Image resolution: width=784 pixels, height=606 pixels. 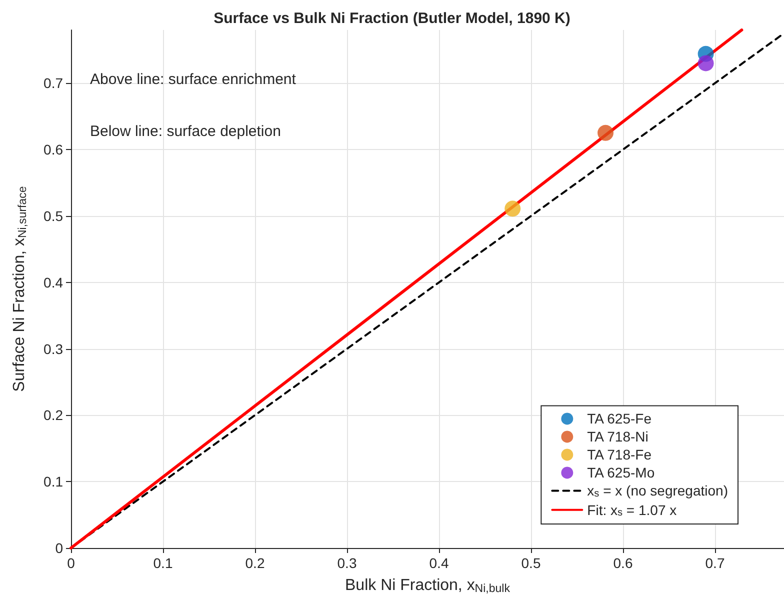 What do you see at coordinates (255, 563) in the screenshot?
I see `x-tick-label: 0.2` at bounding box center [255, 563].